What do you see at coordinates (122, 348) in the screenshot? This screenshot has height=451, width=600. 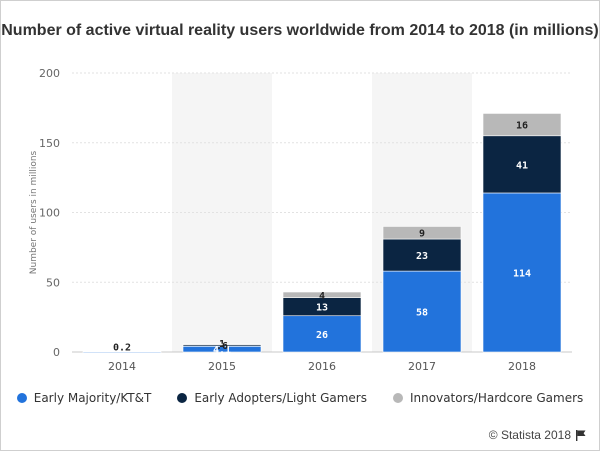 I see `data-label: 0.2` at bounding box center [122, 348].